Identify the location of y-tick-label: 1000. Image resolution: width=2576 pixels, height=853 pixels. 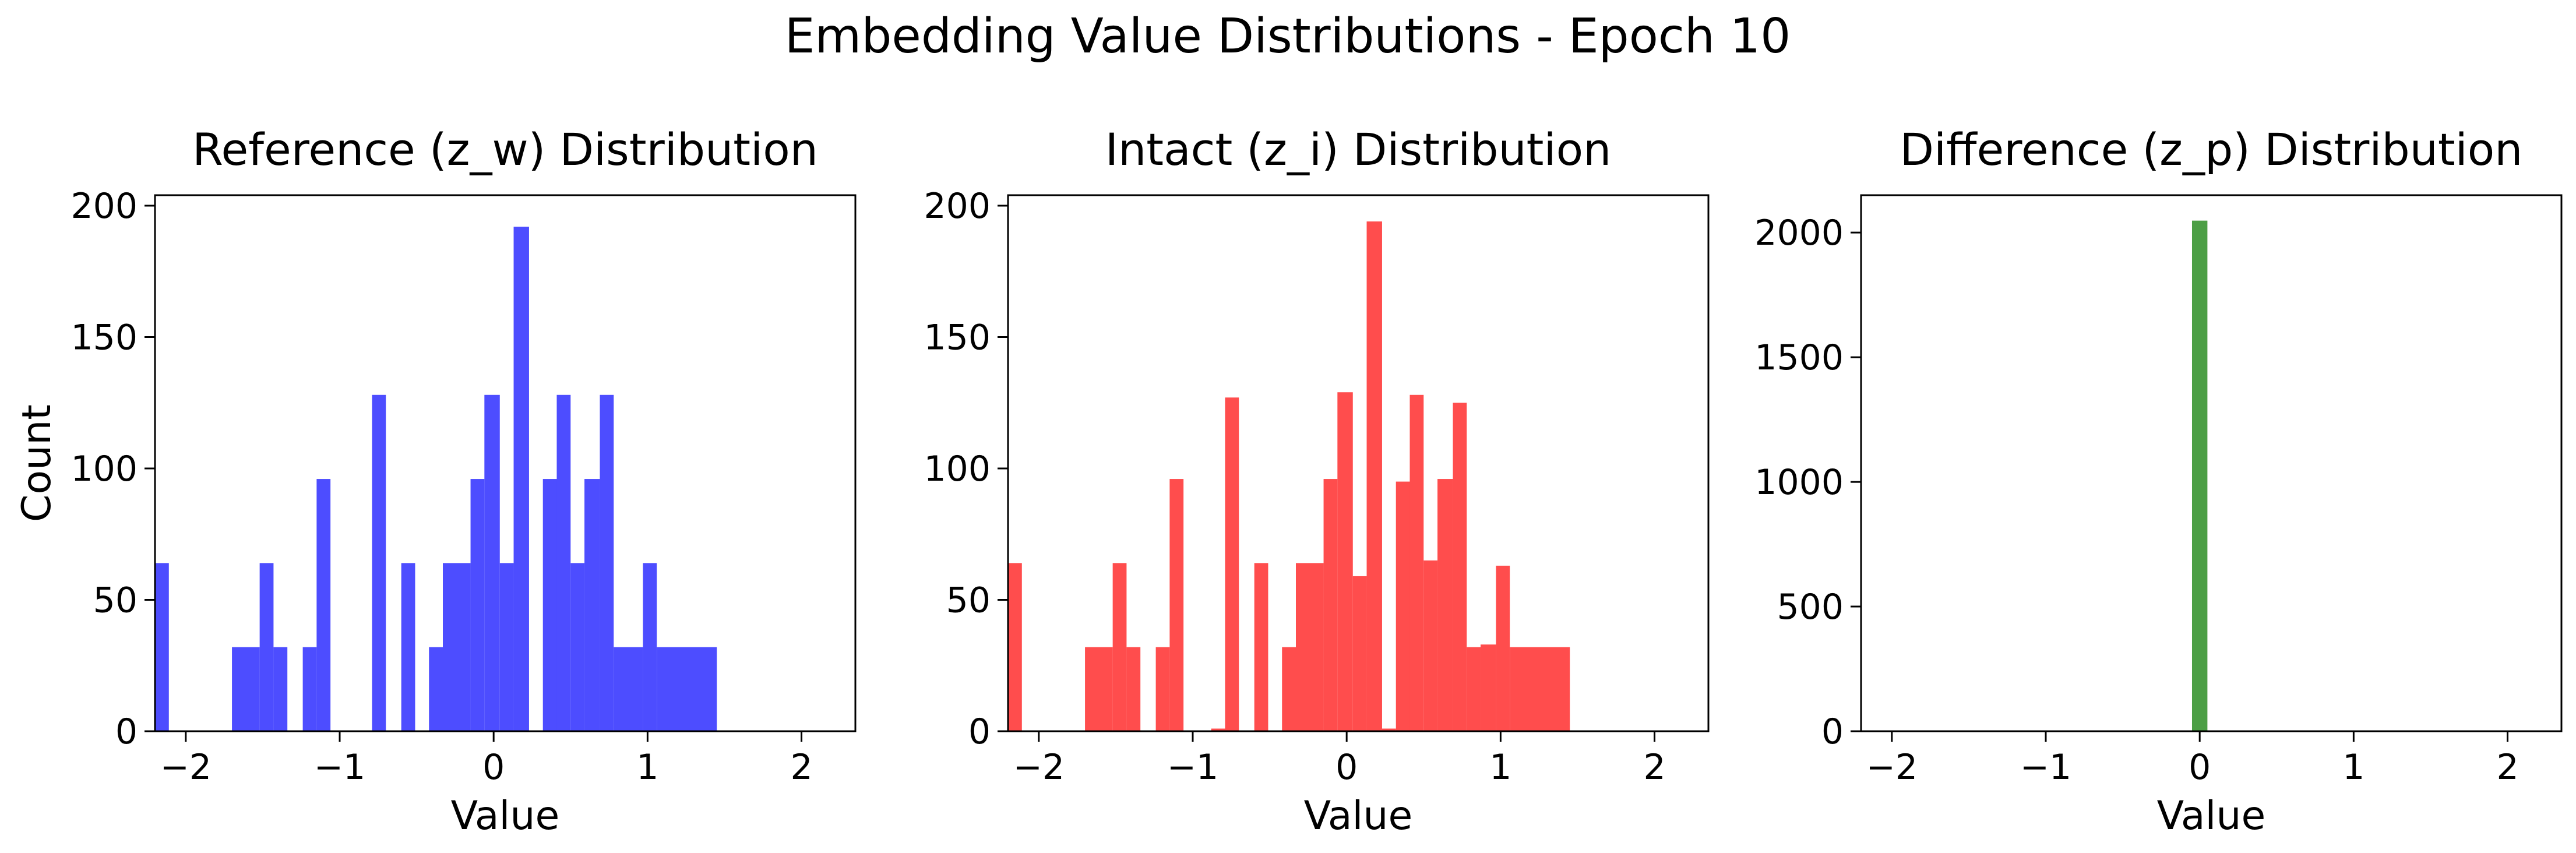
(1799, 482).